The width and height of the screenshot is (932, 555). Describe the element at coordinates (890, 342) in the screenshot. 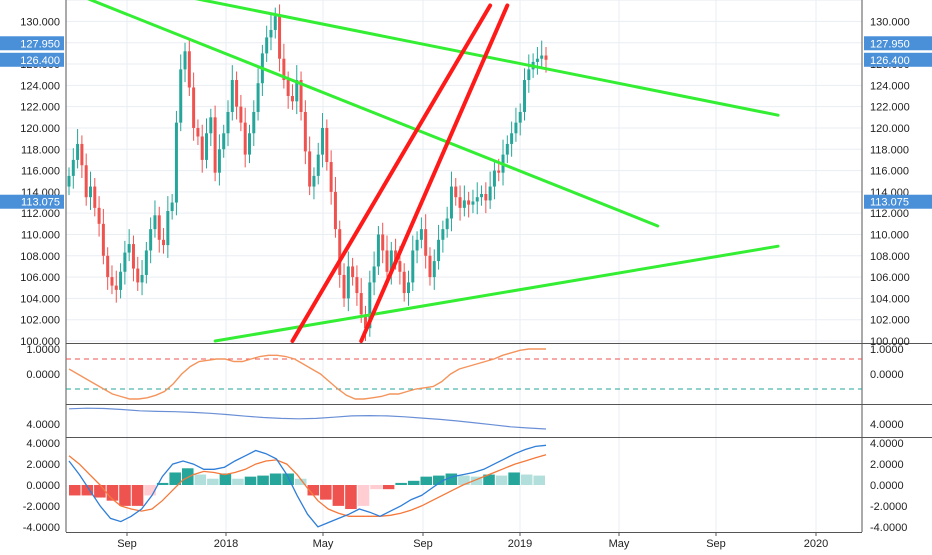

I see `y-tick-right: 100.000` at that location.